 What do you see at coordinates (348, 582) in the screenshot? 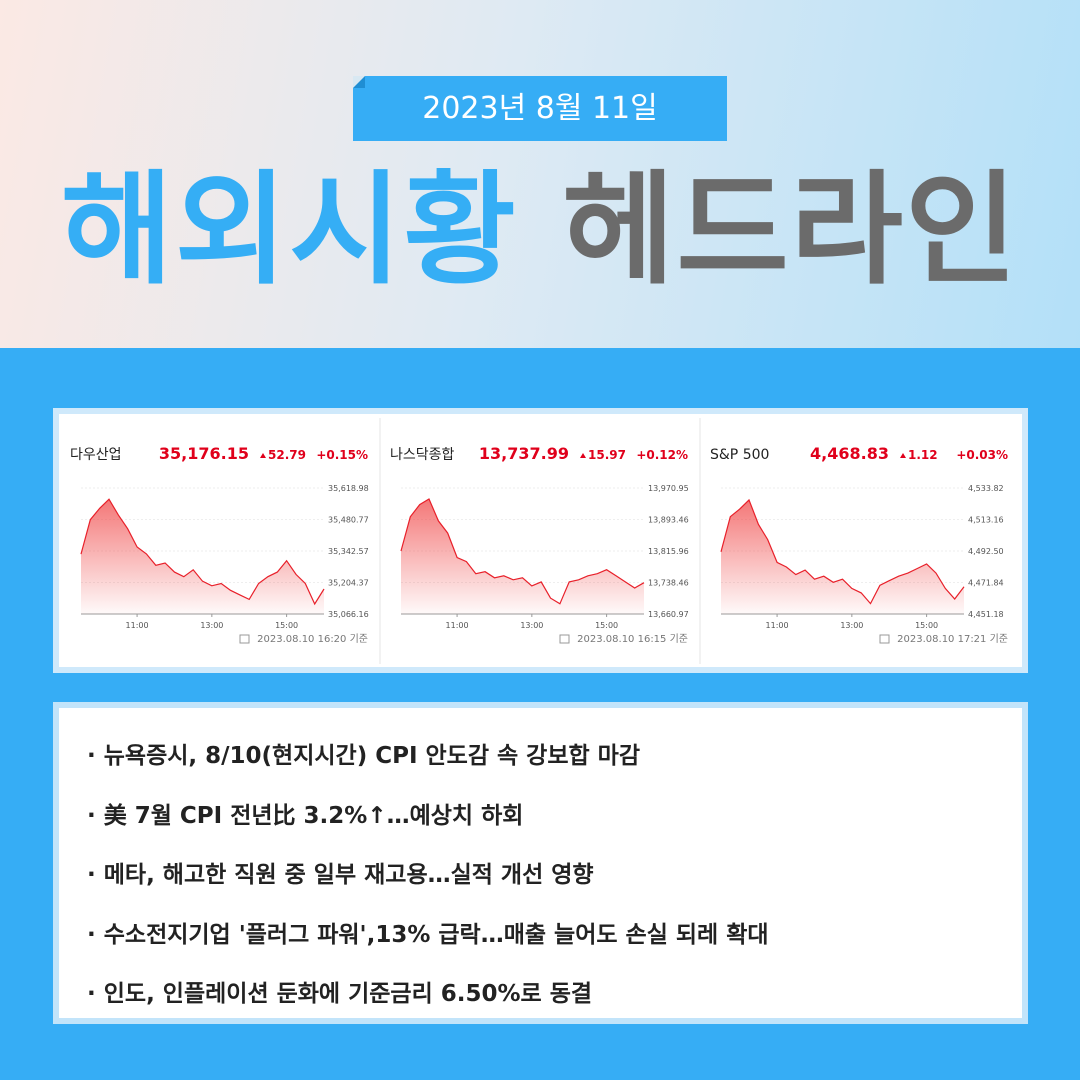
I see `y-tick-label: 35,204.37` at bounding box center [348, 582].